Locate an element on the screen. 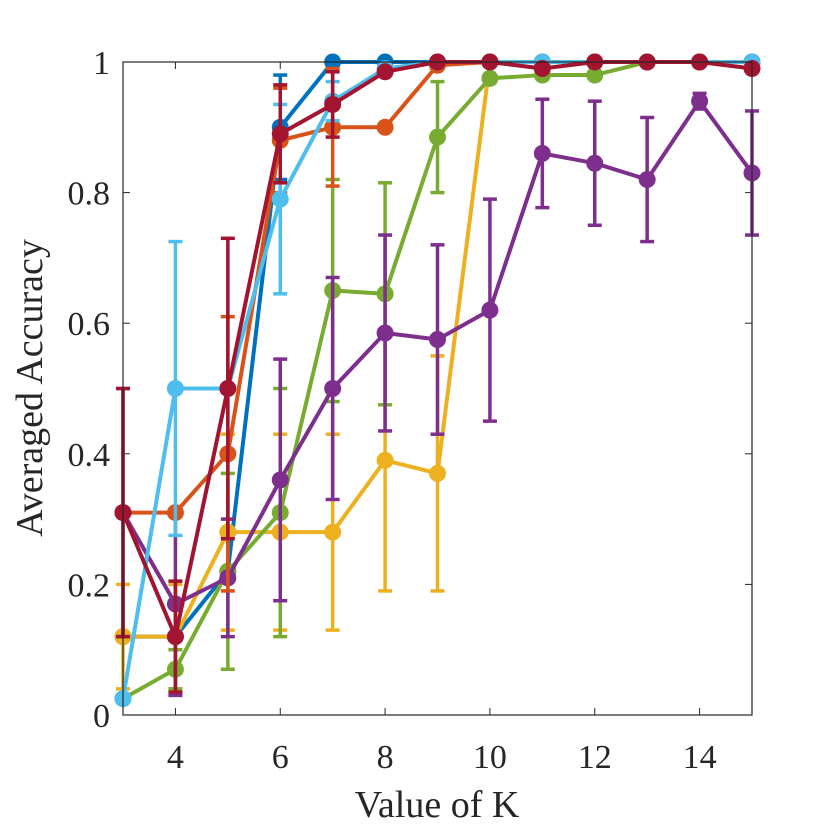 The image size is (830, 830). x-axis-label: Value of K is located at coordinates (437, 805).